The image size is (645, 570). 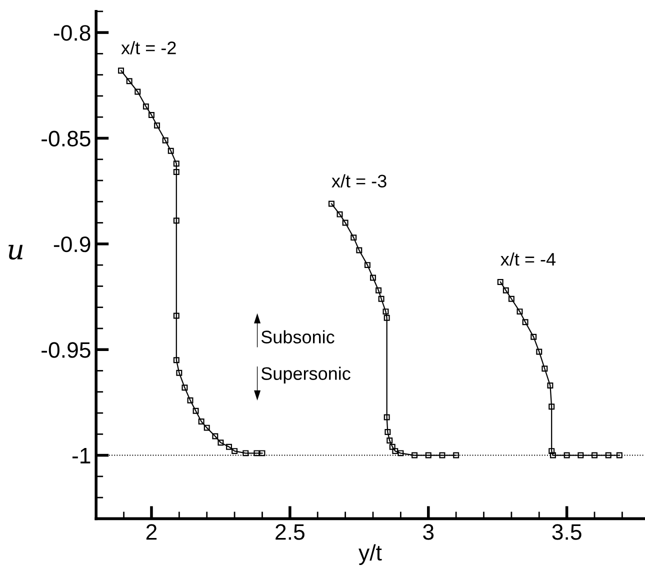 What do you see at coordinates (148, 47) in the screenshot?
I see `series-label: x/t = -2` at bounding box center [148, 47].